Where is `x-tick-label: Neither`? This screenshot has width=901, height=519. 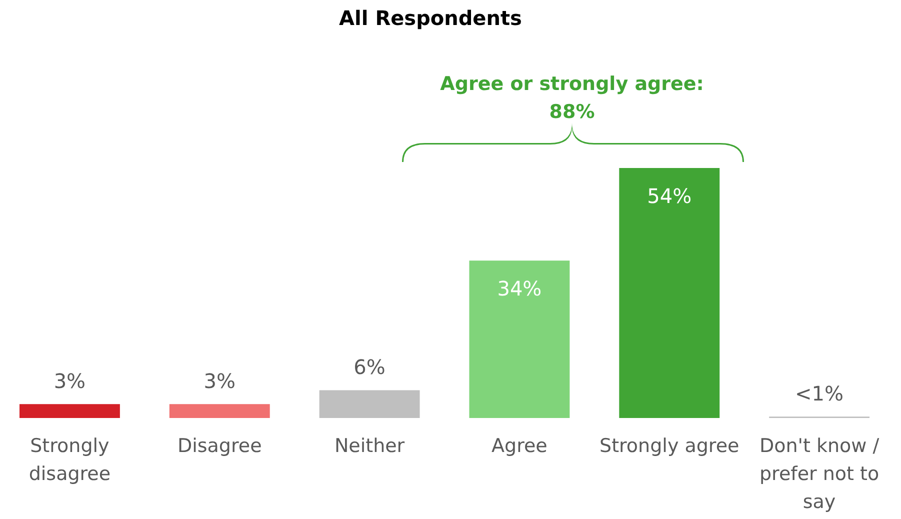
x-tick-label: Neither is located at coordinates (369, 446).